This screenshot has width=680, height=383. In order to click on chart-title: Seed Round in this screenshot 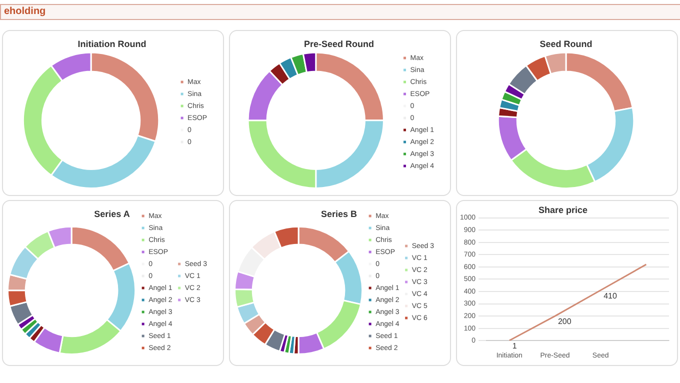, I will do `click(566, 43)`.